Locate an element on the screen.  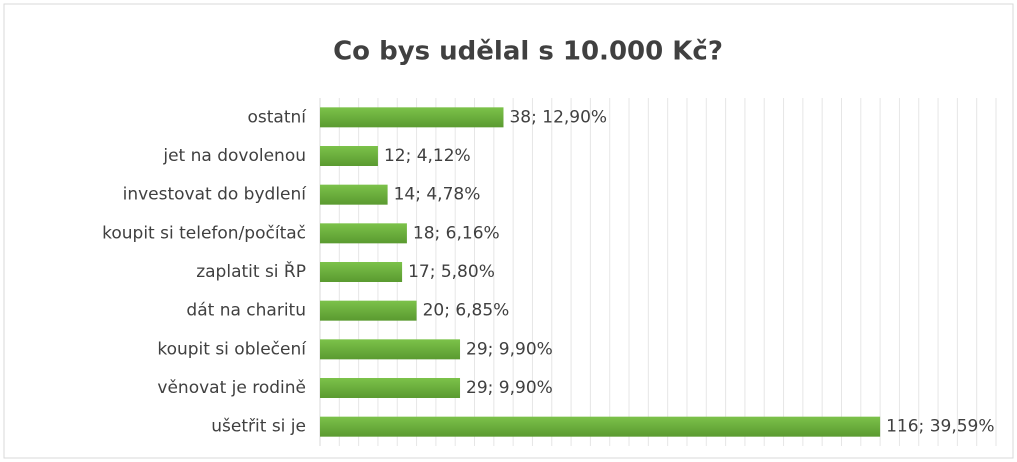
y-tick-label: zaplatit si ŘP is located at coordinates (251, 271).